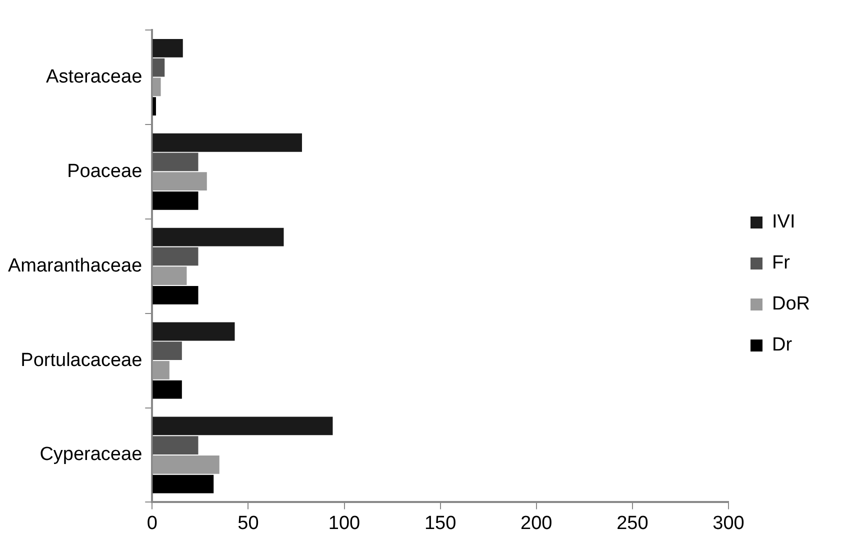 The height and width of the screenshot is (543, 845). What do you see at coordinates (728, 523) in the screenshot?
I see `x-tick-label: 300` at bounding box center [728, 523].